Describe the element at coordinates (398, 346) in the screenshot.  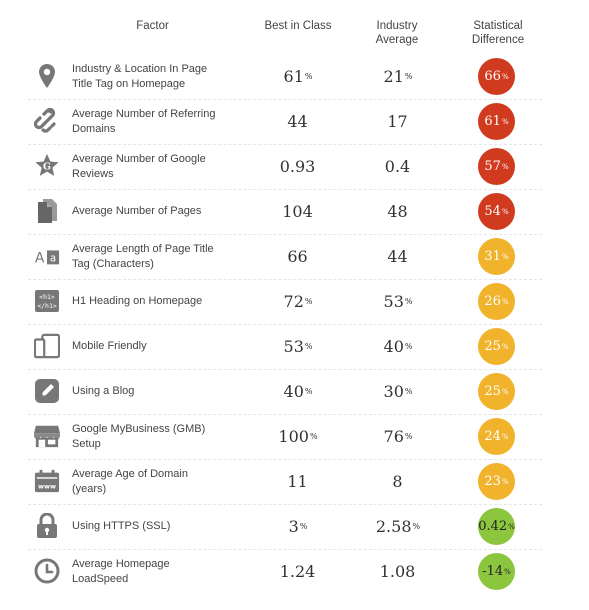
I see `industry-average-value: 40%` at that location.